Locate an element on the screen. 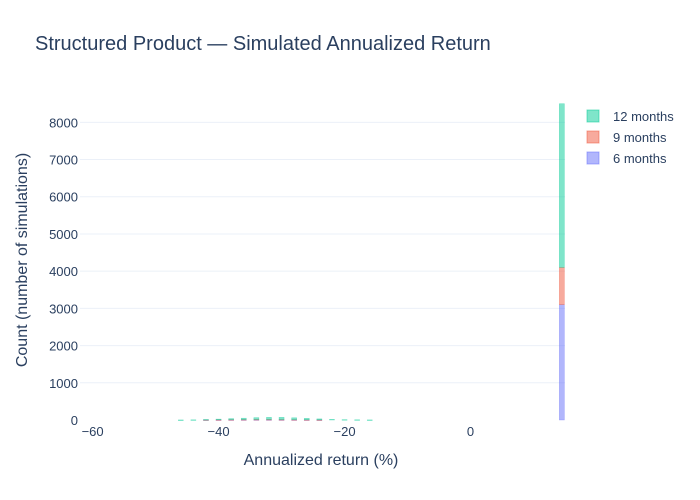  legend-label: 12 months is located at coordinates (643, 116).